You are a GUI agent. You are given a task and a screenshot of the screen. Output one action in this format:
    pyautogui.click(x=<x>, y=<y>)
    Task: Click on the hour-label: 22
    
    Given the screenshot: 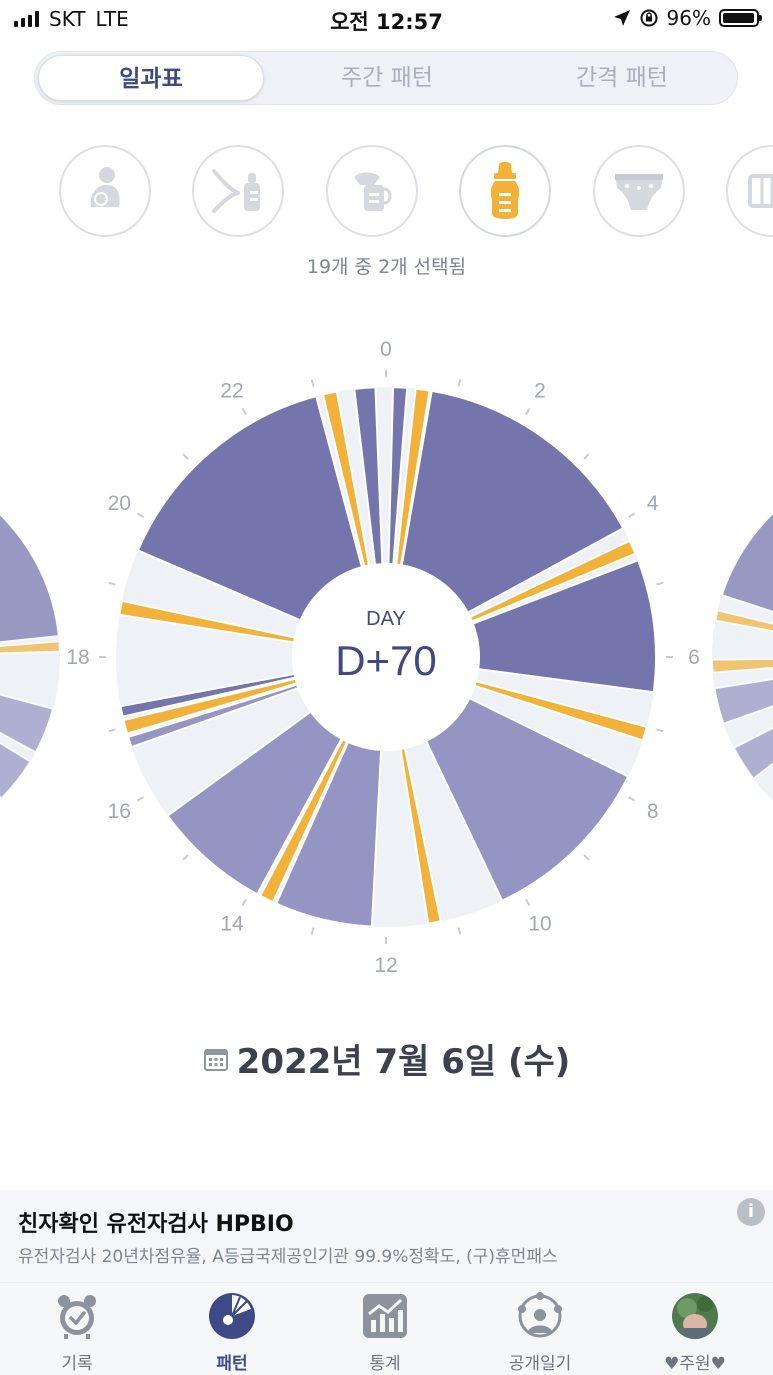 What is the action you would take?
    pyautogui.click(x=231, y=390)
    